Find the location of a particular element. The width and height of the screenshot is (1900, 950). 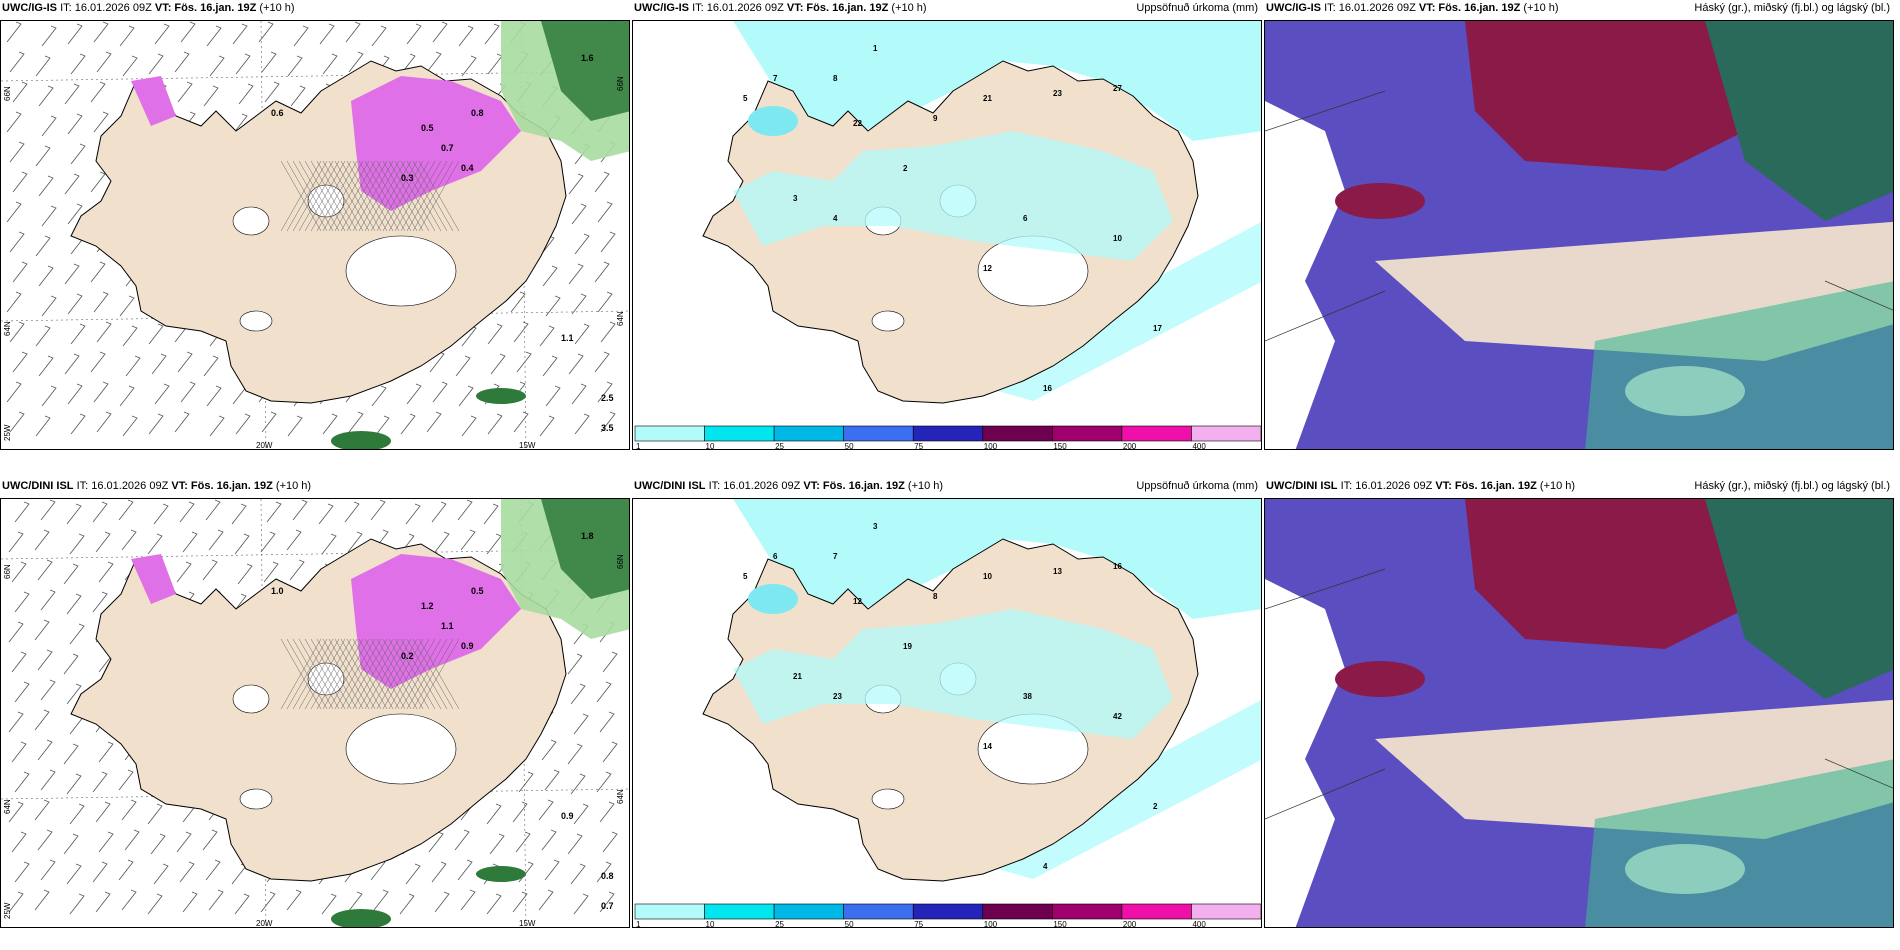

clear-sky-west is located at coordinates (1305, 275).